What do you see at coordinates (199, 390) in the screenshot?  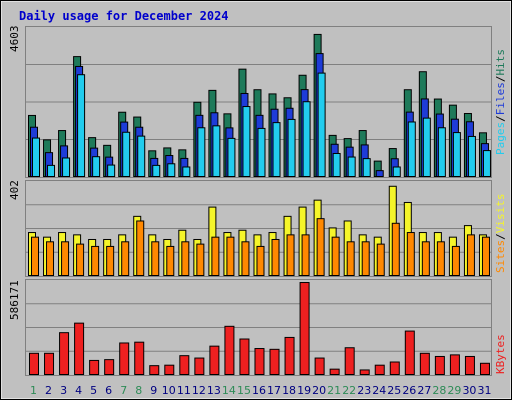 I see `x-tick-label: 12` at bounding box center [199, 390].